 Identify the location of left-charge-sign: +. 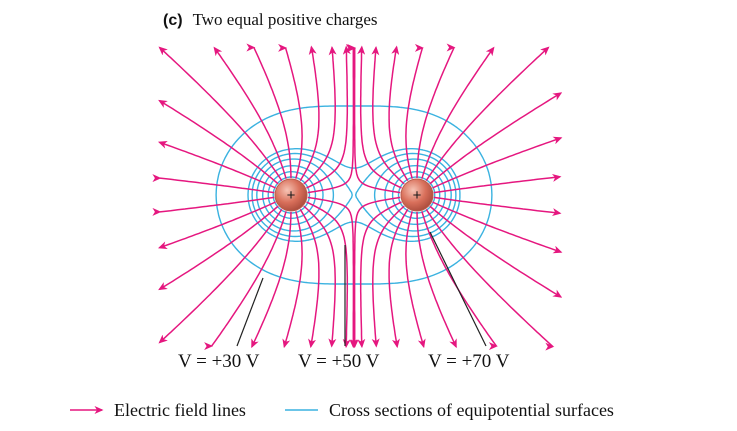
(291, 195).